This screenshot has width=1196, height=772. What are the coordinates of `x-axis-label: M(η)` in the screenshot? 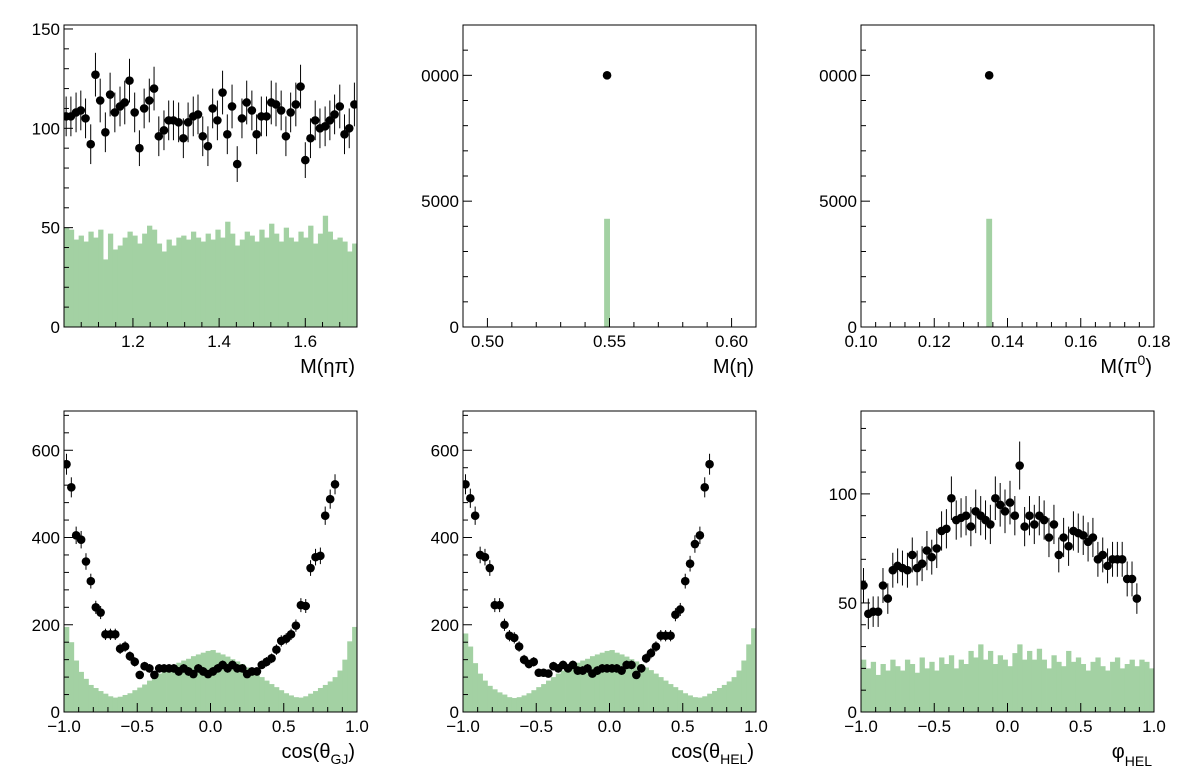 It's located at (733, 367).